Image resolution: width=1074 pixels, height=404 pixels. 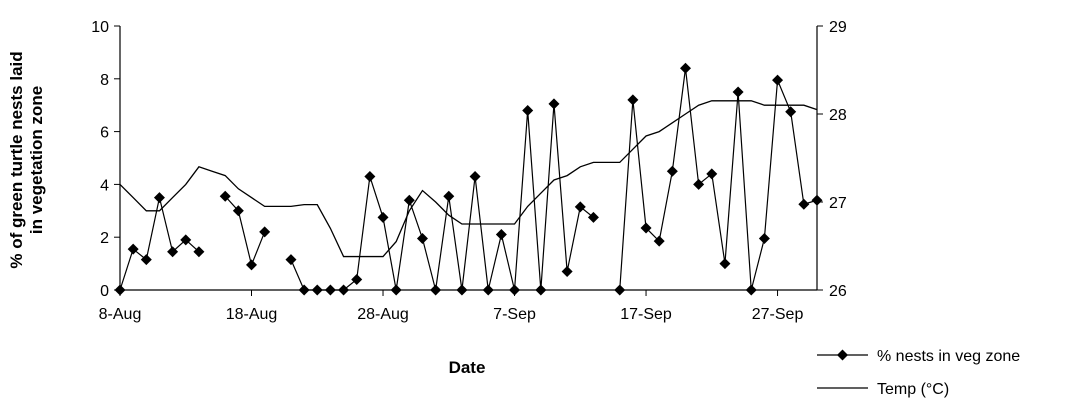 I want to click on right-tick-label: 27, so click(x=838, y=203).